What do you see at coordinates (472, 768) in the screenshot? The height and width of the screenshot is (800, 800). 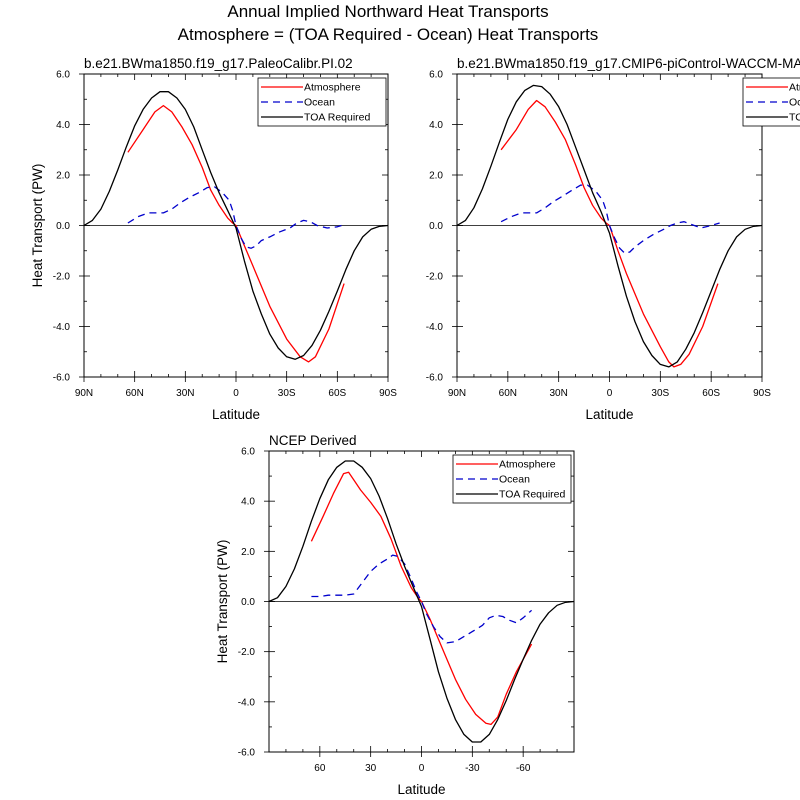 I see `x-tick-label: -30` at bounding box center [472, 768].